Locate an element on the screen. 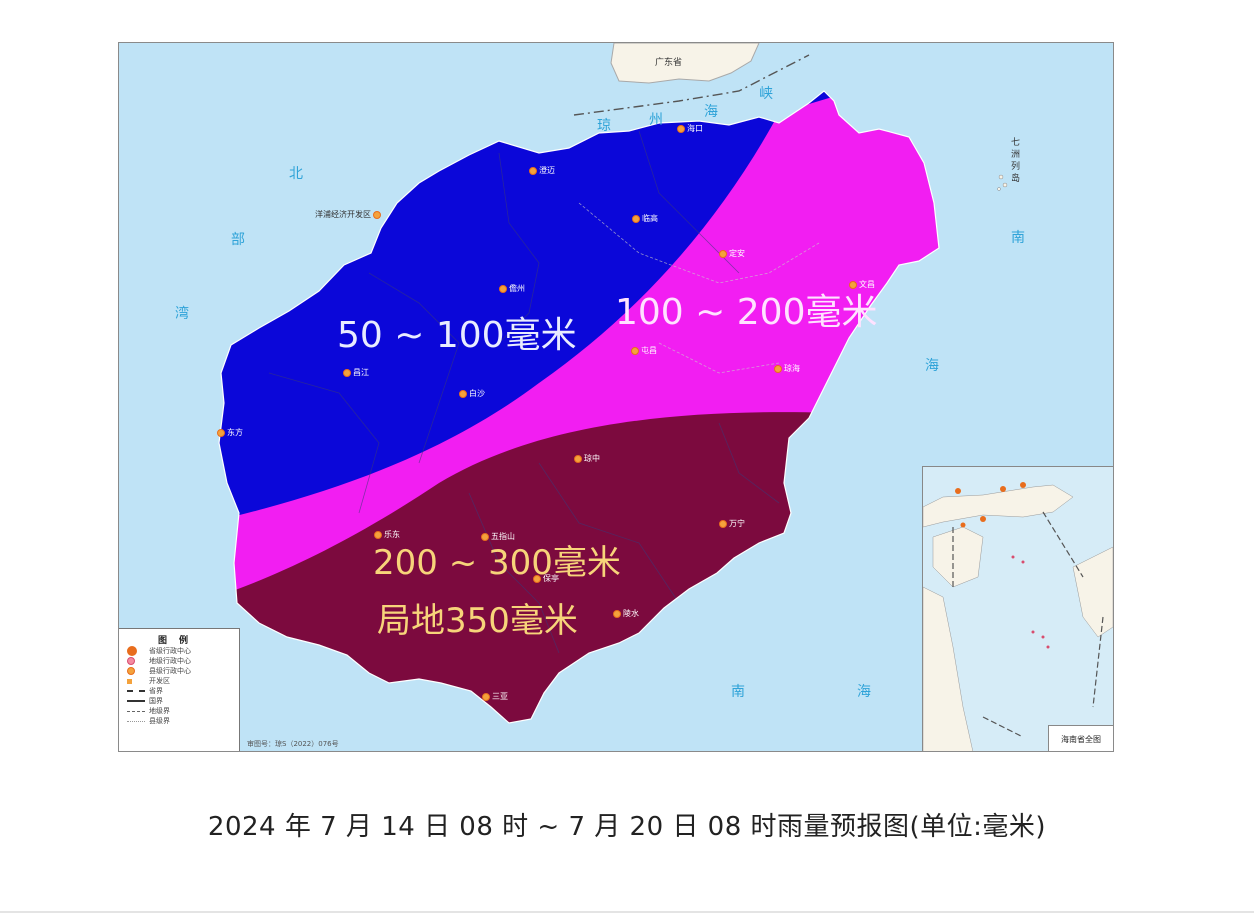  place-marker: 三亚 is located at coordinates (495, 696).